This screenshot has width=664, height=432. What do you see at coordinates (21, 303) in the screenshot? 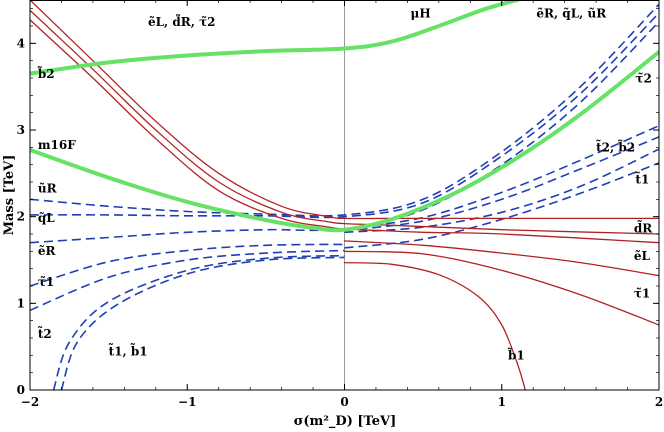
I see `y-tick-label: 1` at bounding box center [21, 303].